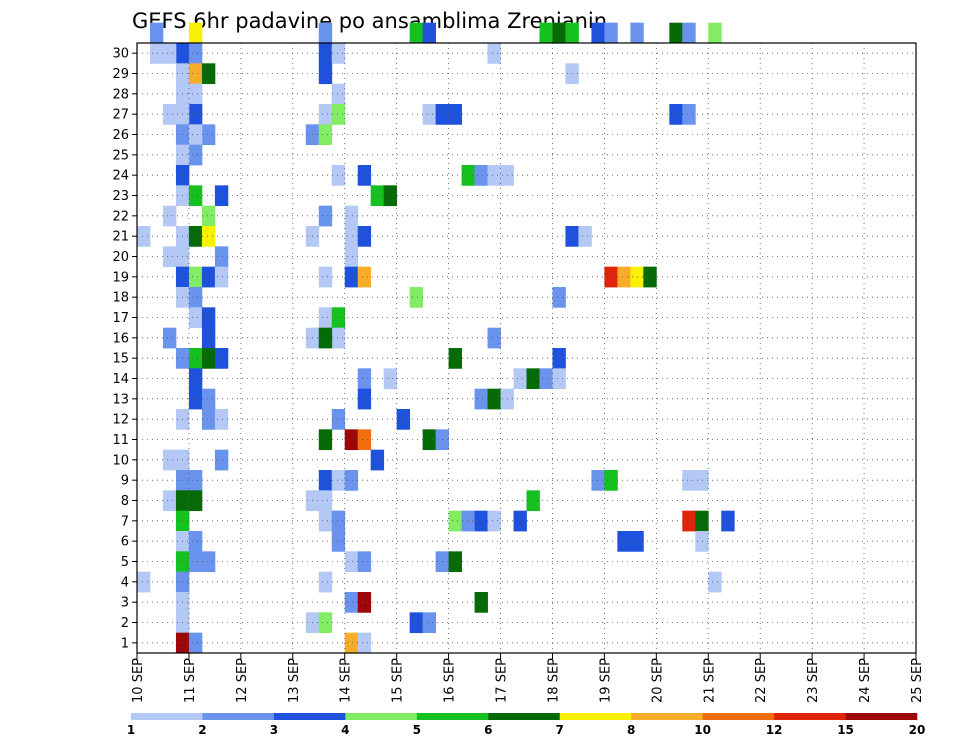 The height and width of the screenshot is (742, 960). I want to click on y-tick-label: 17, so click(120, 318).